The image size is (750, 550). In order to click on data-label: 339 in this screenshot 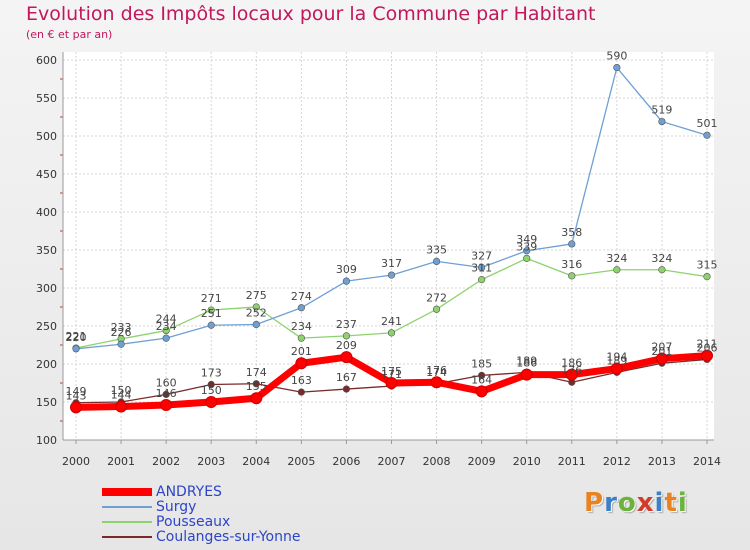, I will do `click(526, 246)`.